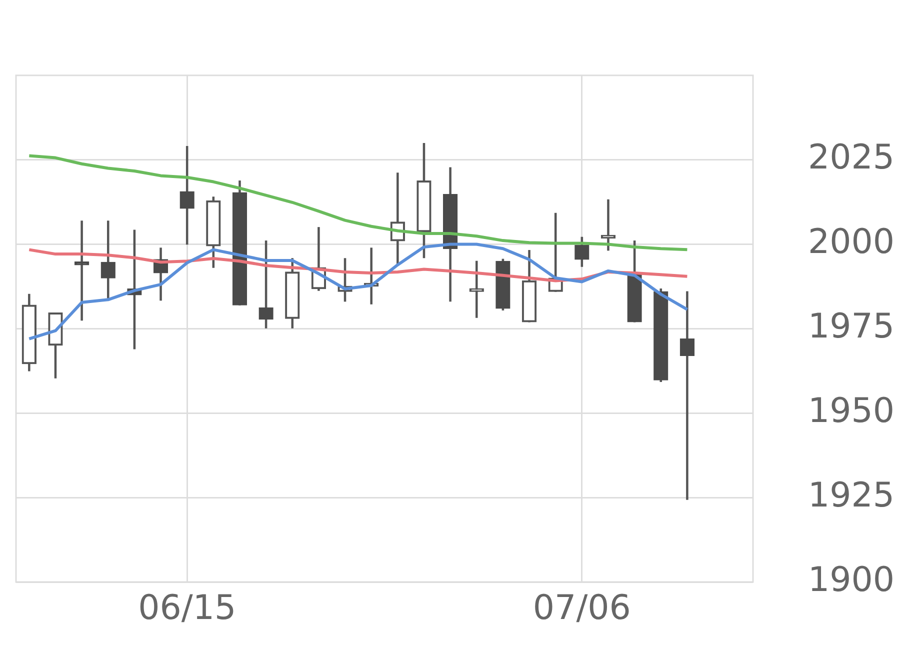 The width and height of the screenshot is (920, 669). What do you see at coordinates (851, 410) in the screenshot?
I see `y-tick-label: 1950` at bounding box center [851, 410].